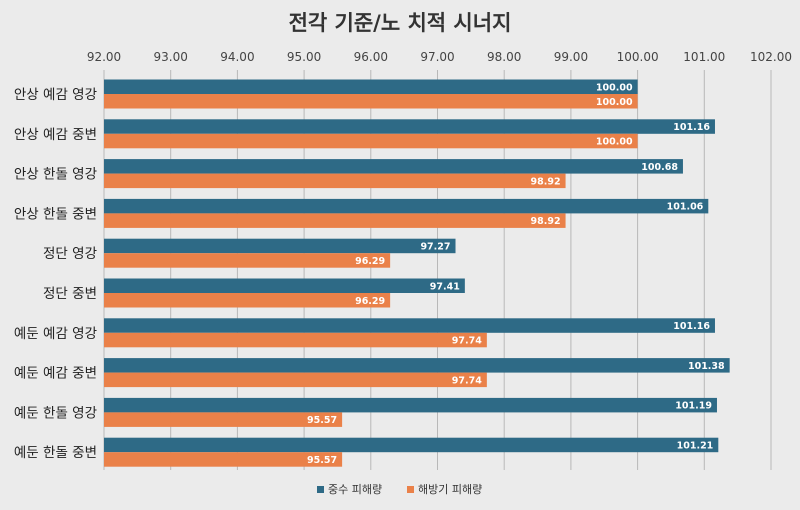 The height and width of the screenshot is (510, 800). What do you see at coordinates (70, 254) in the screenshot?
I see `category-label: 정단 영강` at bounding box center [70, 254].